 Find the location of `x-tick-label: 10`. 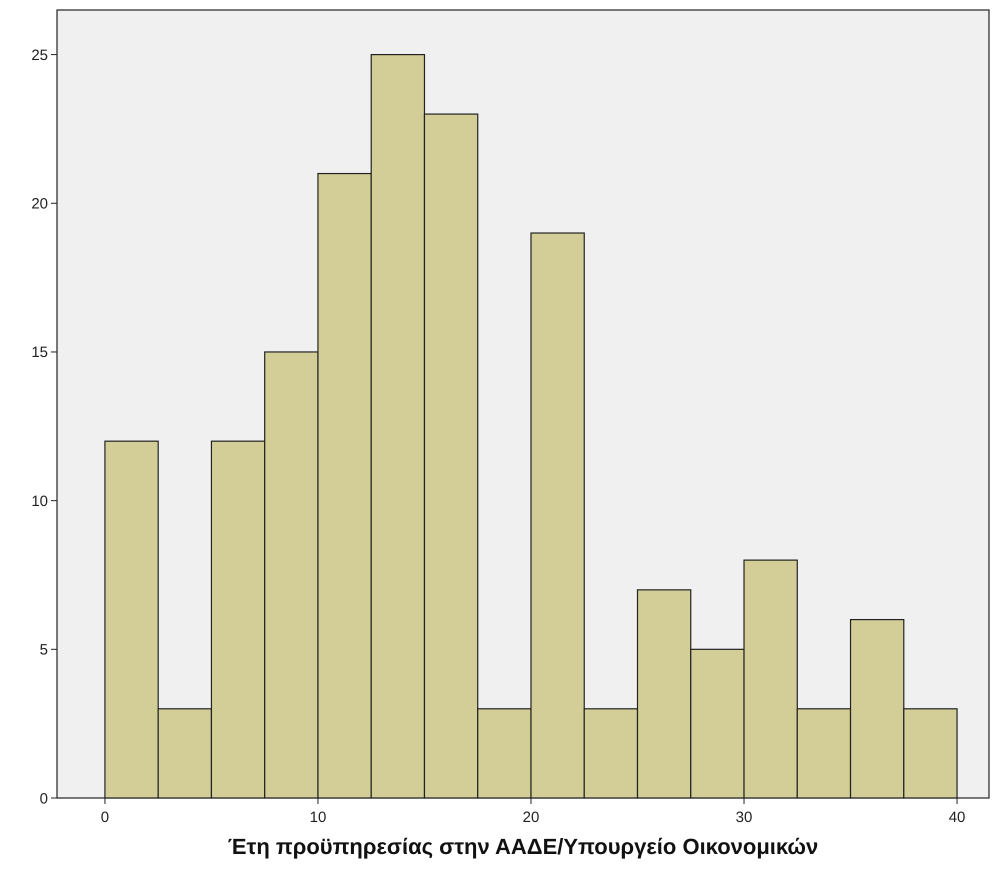

x-tick-label: 10 is located at coordinates (318, 817).